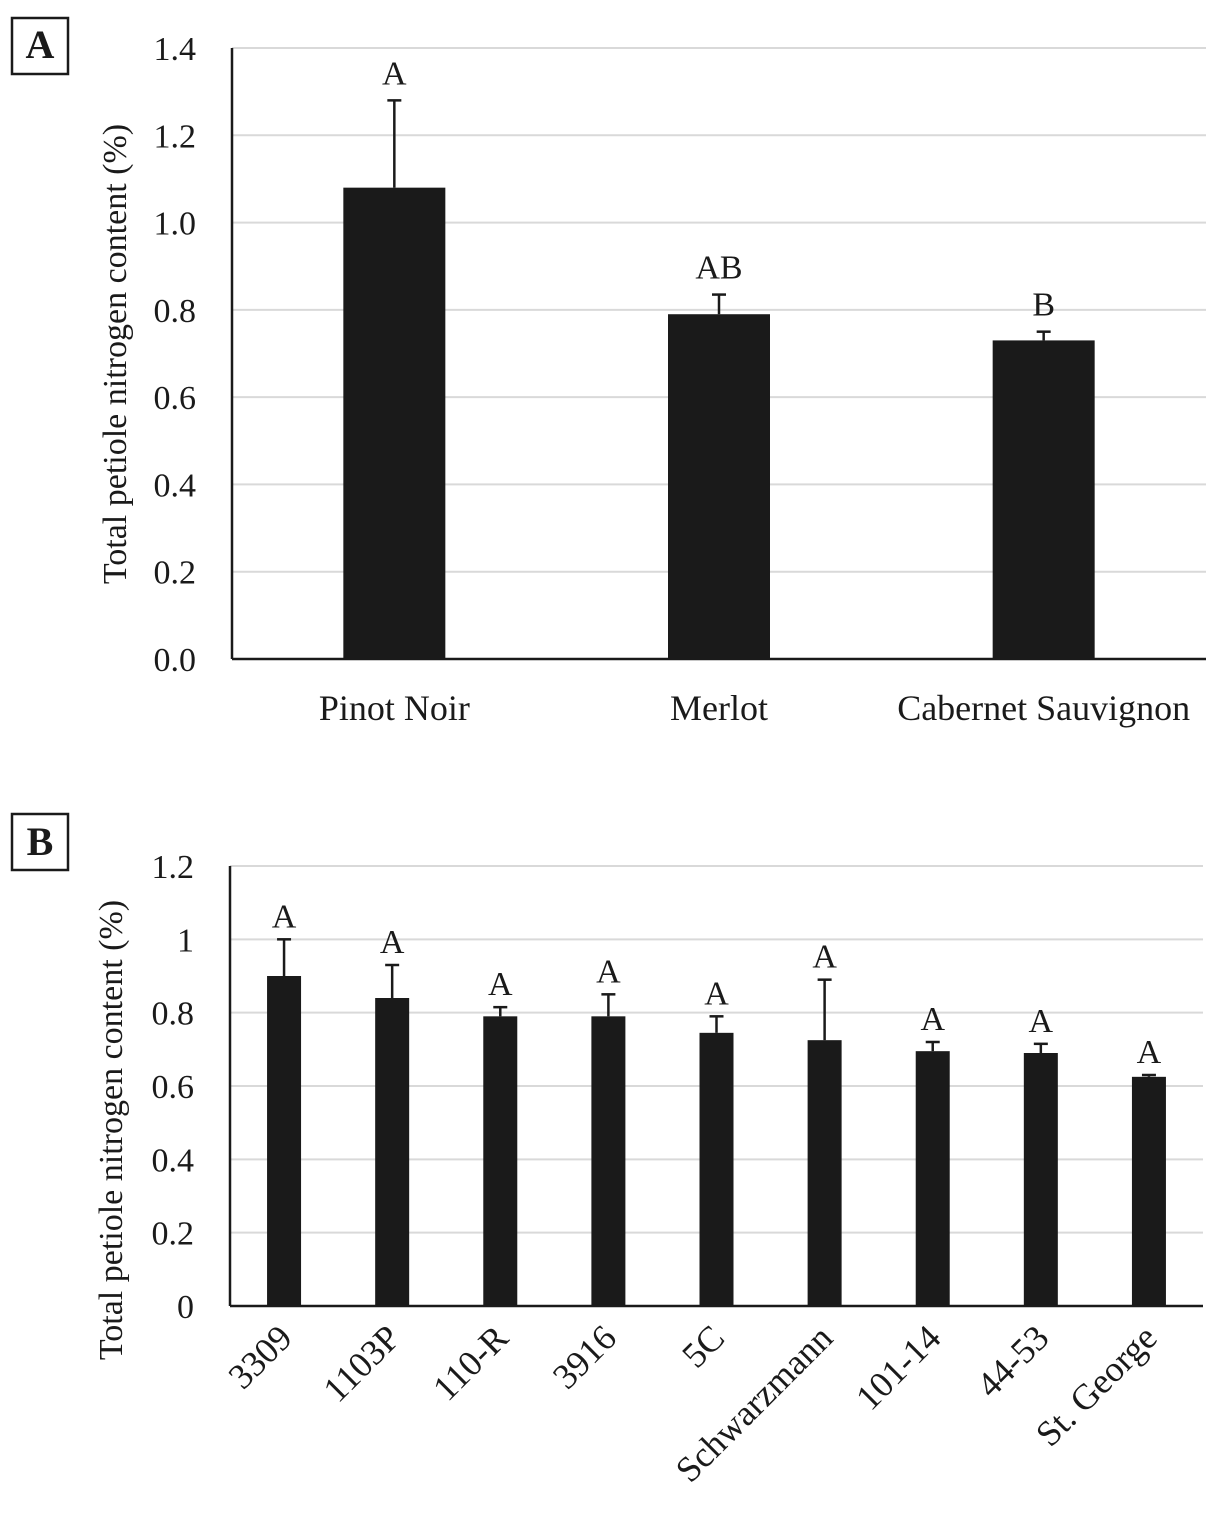 This screenshot has height=1523, width=1219. Describe the element at coordinates (173, 867) in the screenshot. I see `panel-b-y-tick-label: 1.2` at that location.